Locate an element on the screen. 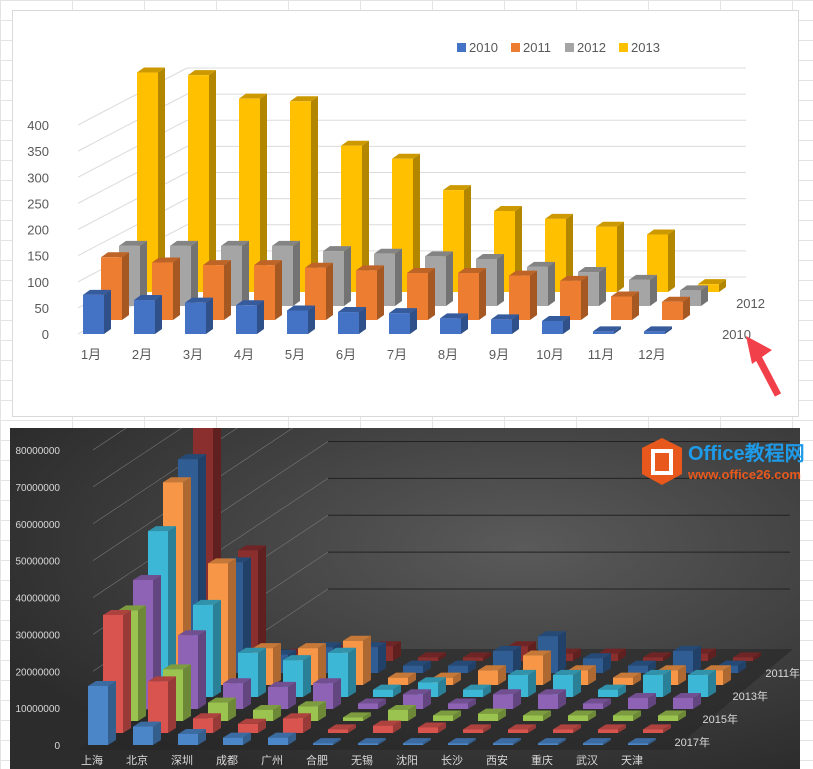  y-tick-label: 350 is located at coordinates (38, 151).